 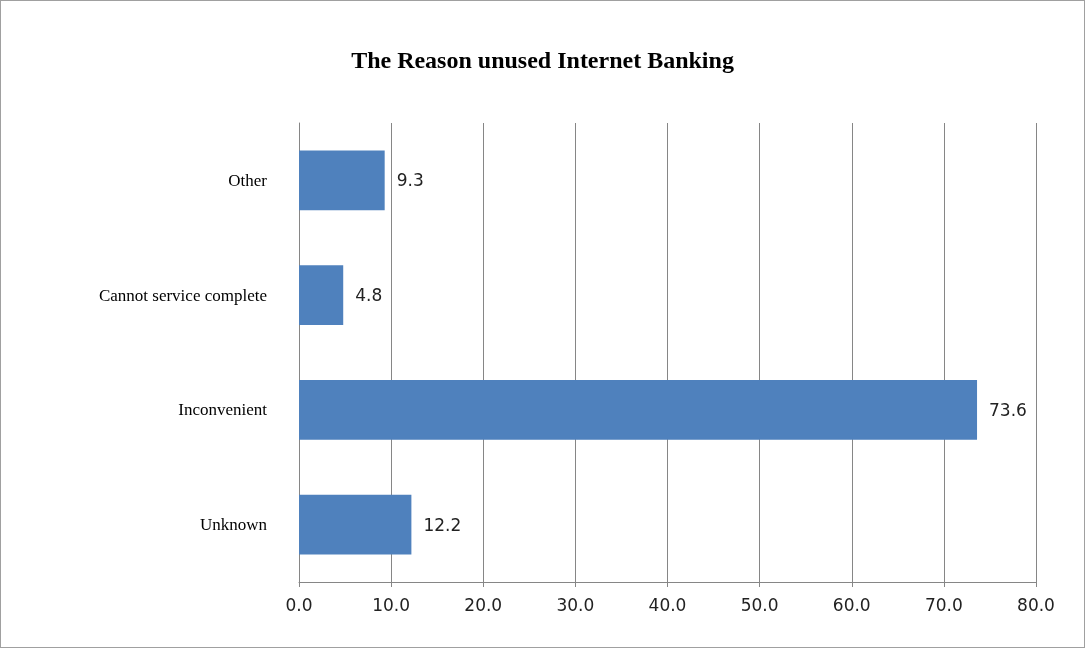 What do you see at coordinates (442, 524) in the screenshot?
I see `data-label: 12.2` at bounding box center [442, 524].